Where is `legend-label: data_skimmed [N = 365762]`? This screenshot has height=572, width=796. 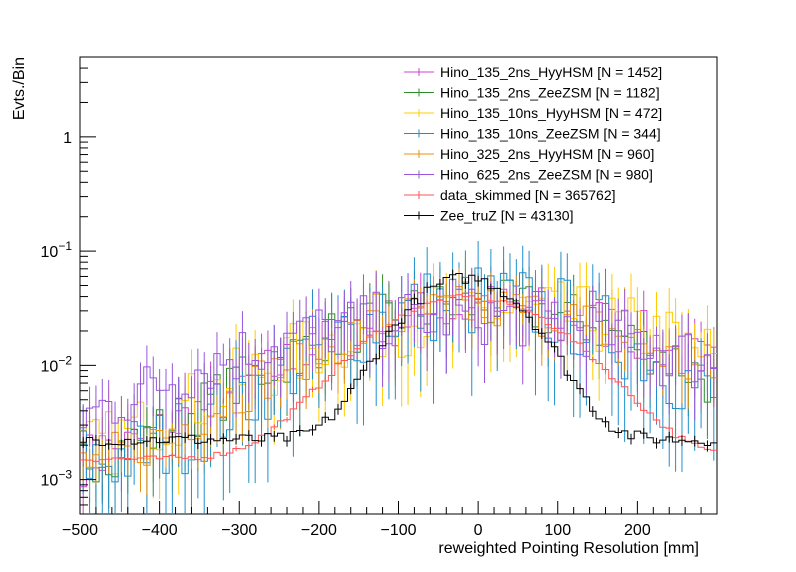 legend-label: data_skimmed [N = 365762] is located at coordinates (528, 195).